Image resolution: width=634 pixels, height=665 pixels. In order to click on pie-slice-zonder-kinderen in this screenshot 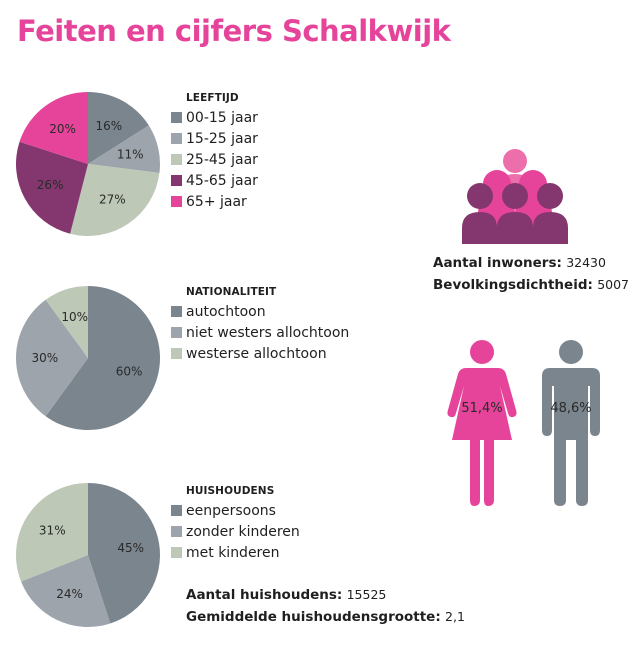, I will do `click(66, 591)`.